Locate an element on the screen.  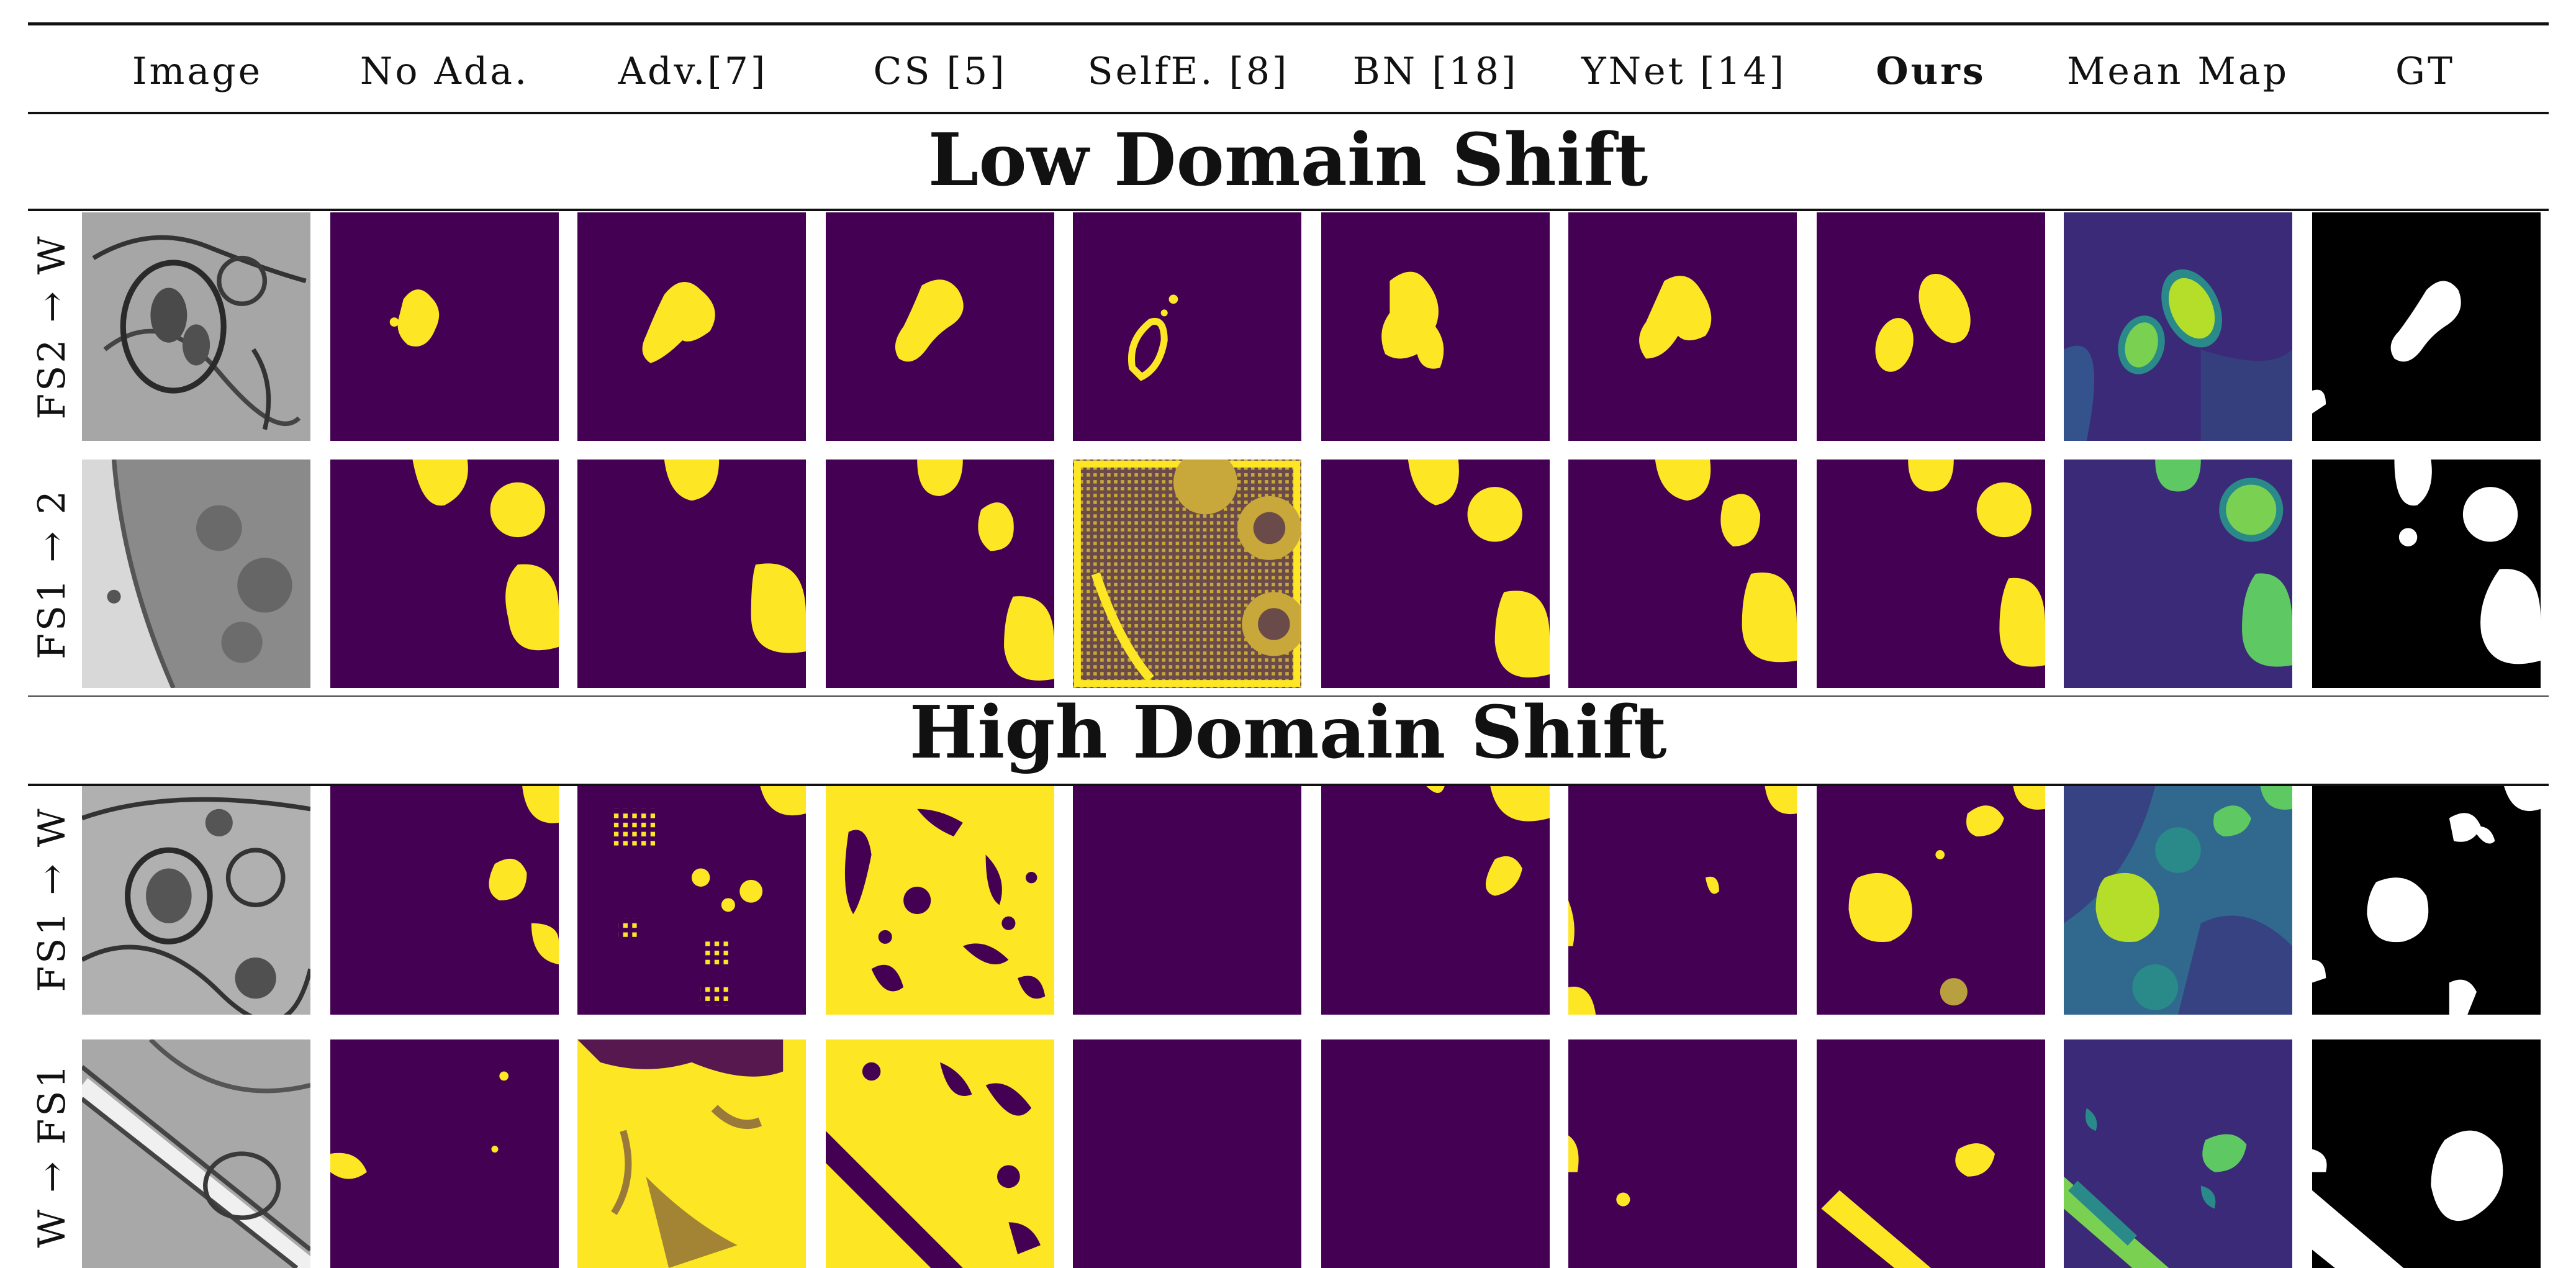
col-header-mean-map: Mean Map is located at coordinates (2178, 71).